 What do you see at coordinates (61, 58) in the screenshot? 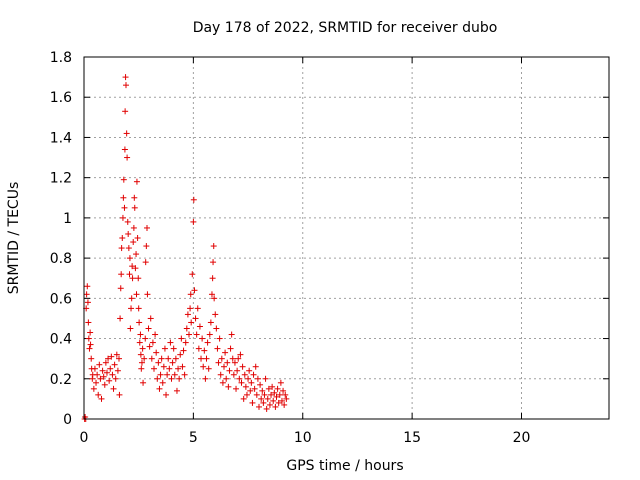
I see `y-tick-label: 1.8` at bounding box center [61, 58].